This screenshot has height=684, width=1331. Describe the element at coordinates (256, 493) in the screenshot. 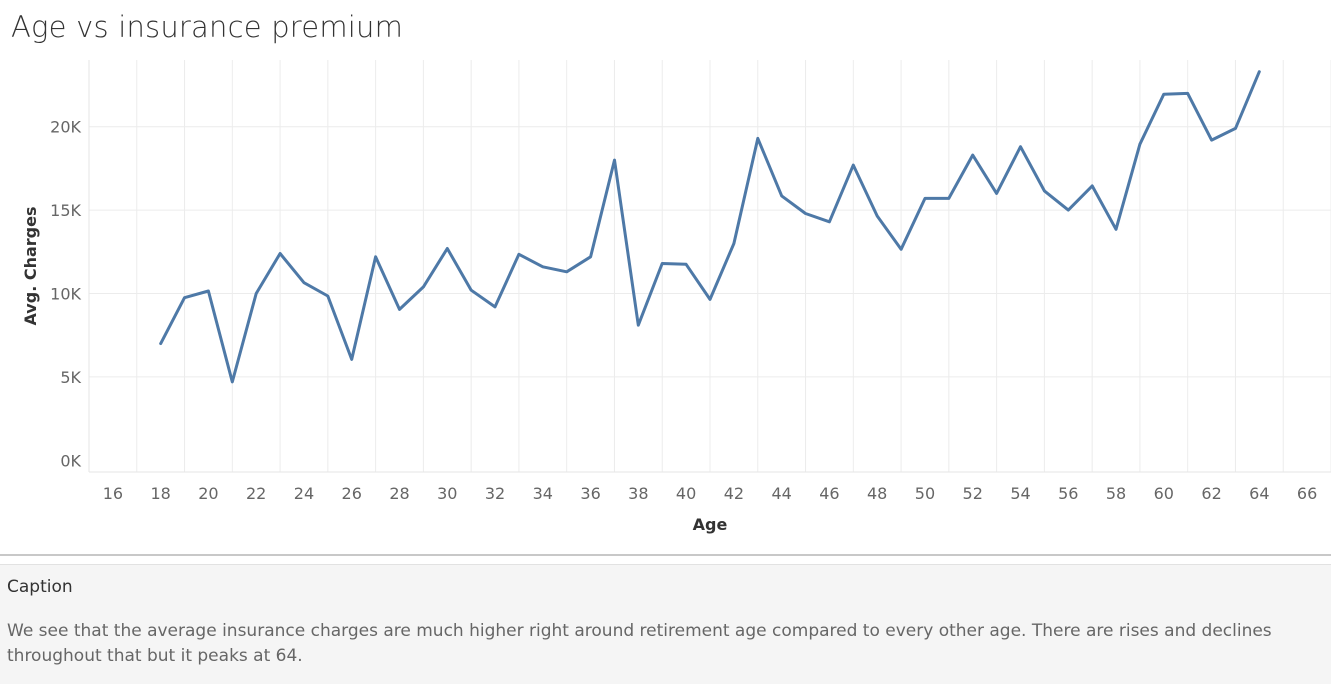

I see `x-tick-label: 22` at that location.